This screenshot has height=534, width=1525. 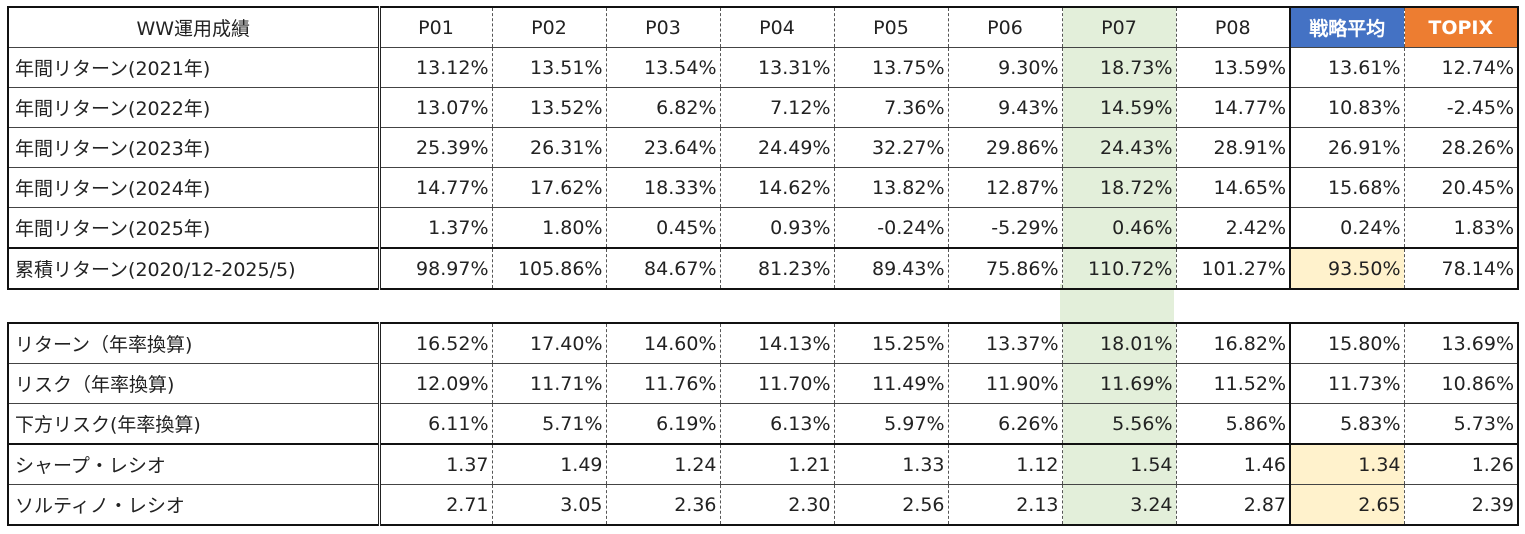 What do you see at coordinates (194, 147) in the screenshot?
I see `row-label: 年間リターン(2023年)` at bounding box center [194, 147].